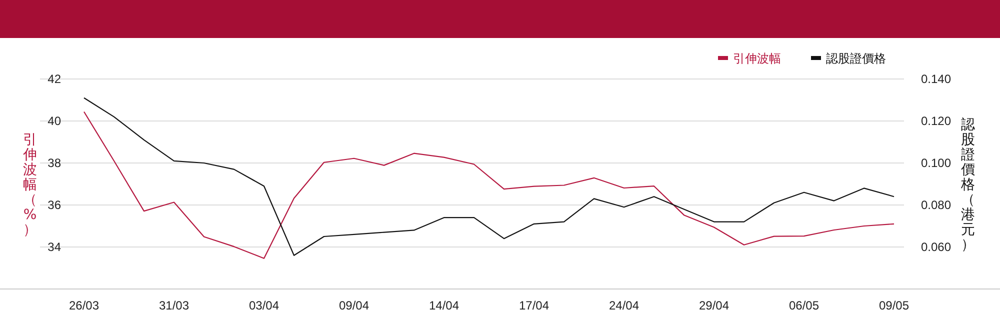  What do you see at coordinates (55, 205) in the screenshot?
I see `y-tick-label: 36` at bounding box center [55, 205].